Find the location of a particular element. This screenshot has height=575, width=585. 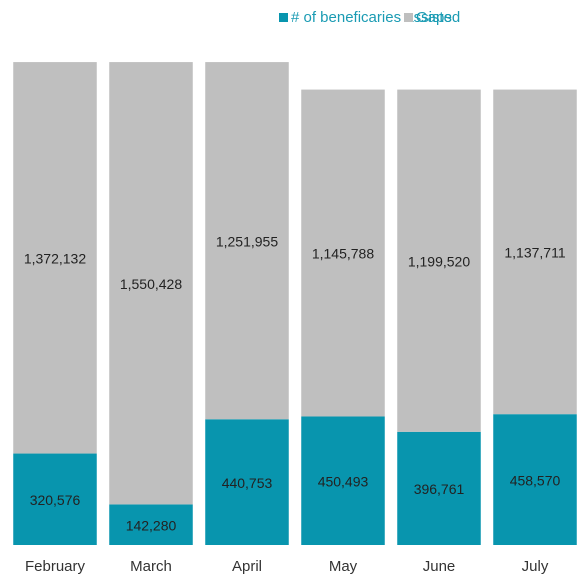

x-tick-label: May is located at coordinates (343, 566).